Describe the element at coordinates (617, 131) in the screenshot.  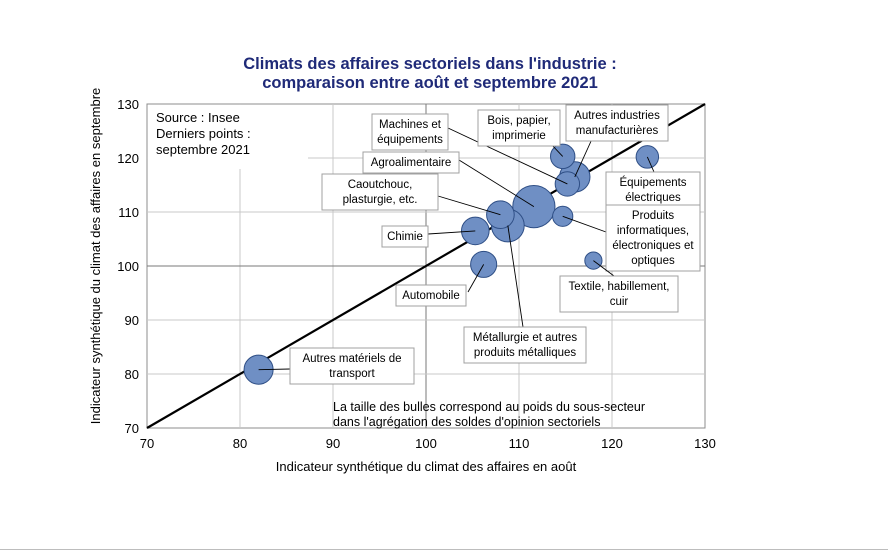
I see `bubble-label: manufacturières` at that location.